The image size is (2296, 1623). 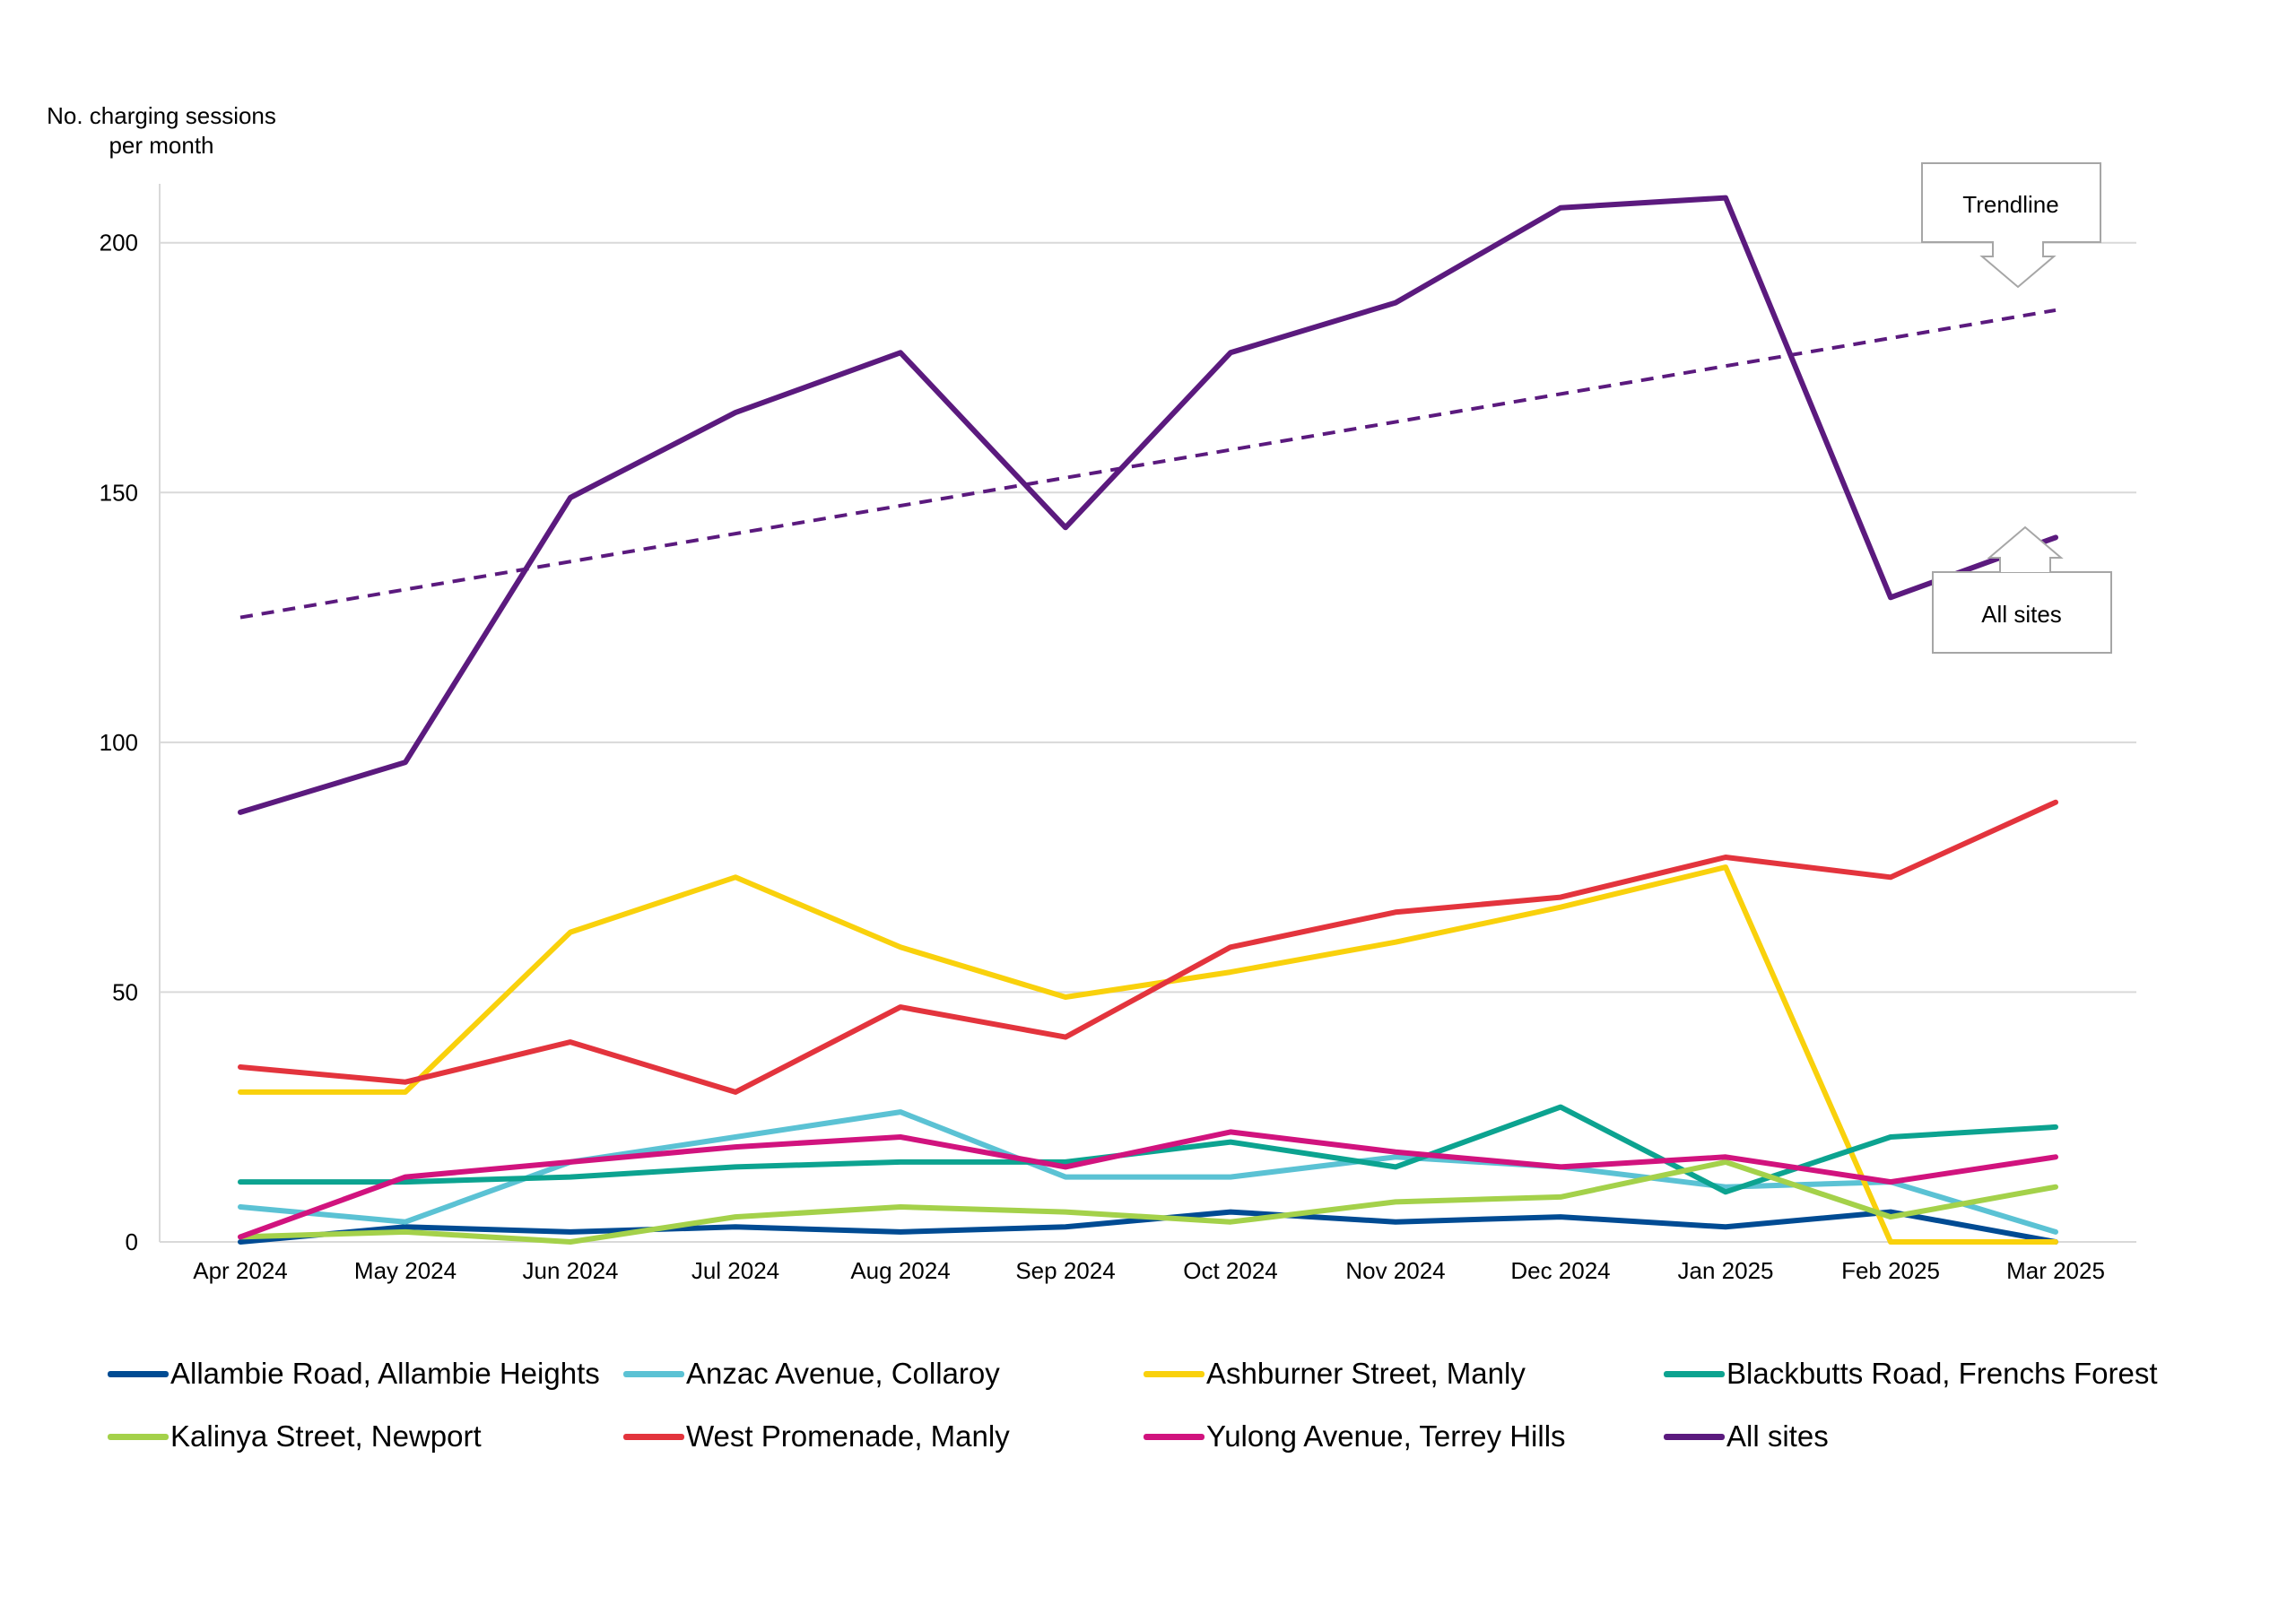 I want to click on legend-item-ashburner-street-manly: Ashburner Street, Manly, so click(x=1335, y=1373).